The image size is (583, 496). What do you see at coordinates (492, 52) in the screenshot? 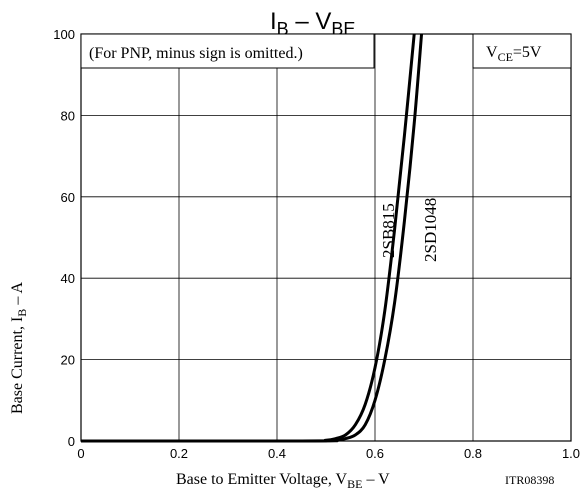
I see `condition-symbol: V` at bounding box center [492, 52].